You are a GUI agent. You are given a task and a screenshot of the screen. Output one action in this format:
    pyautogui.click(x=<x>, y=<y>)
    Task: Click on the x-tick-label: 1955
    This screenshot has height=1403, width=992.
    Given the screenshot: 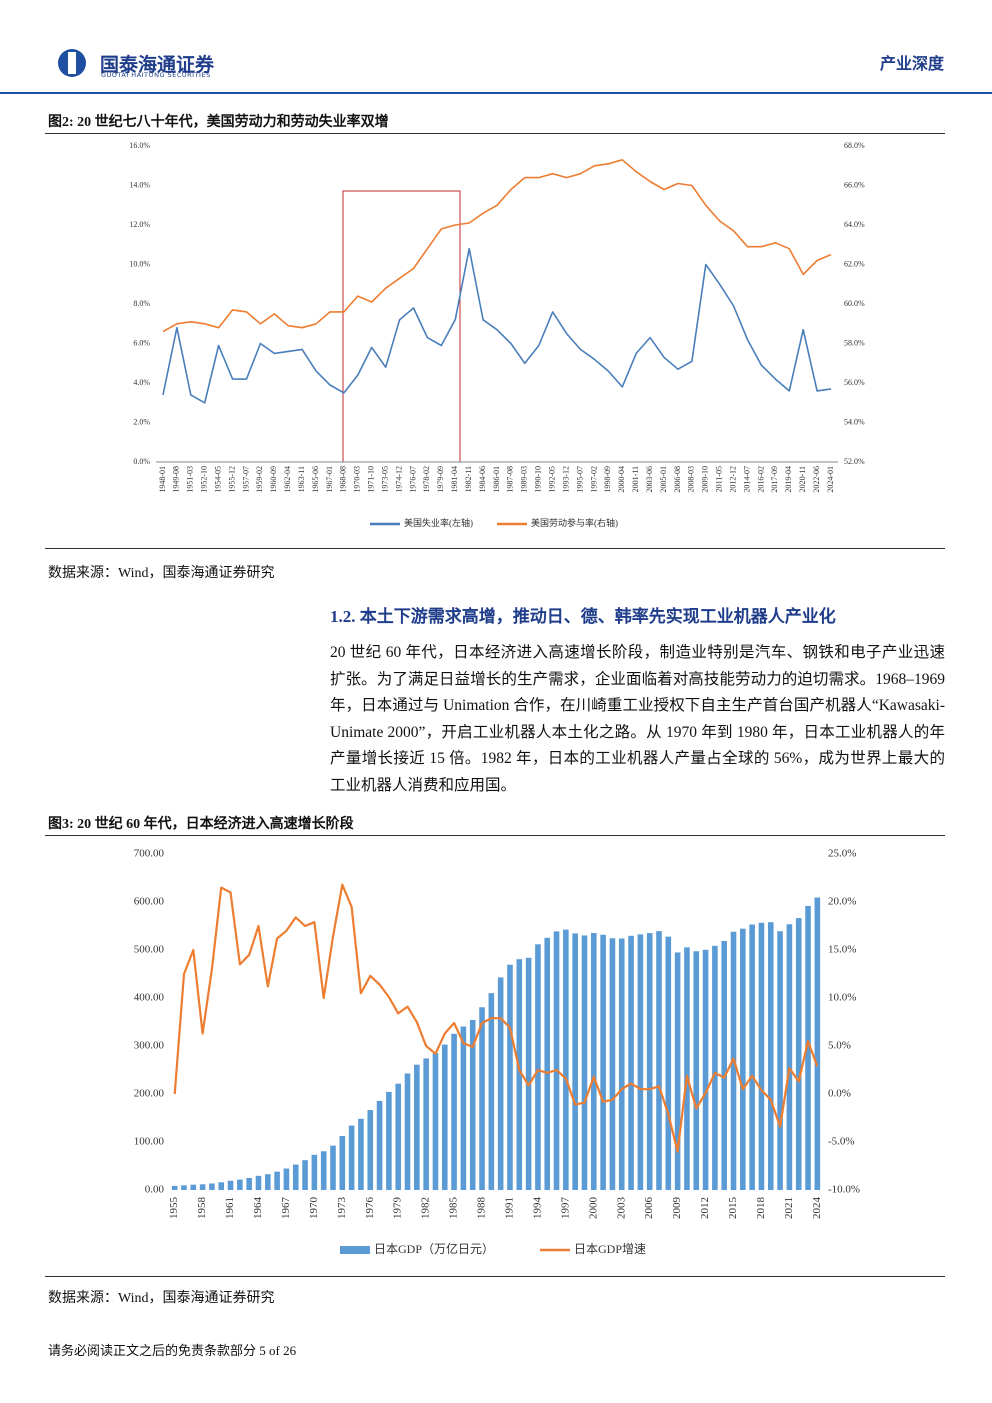 What is the action you would take?
    pyautogui.click(x=174, y=1208)
    